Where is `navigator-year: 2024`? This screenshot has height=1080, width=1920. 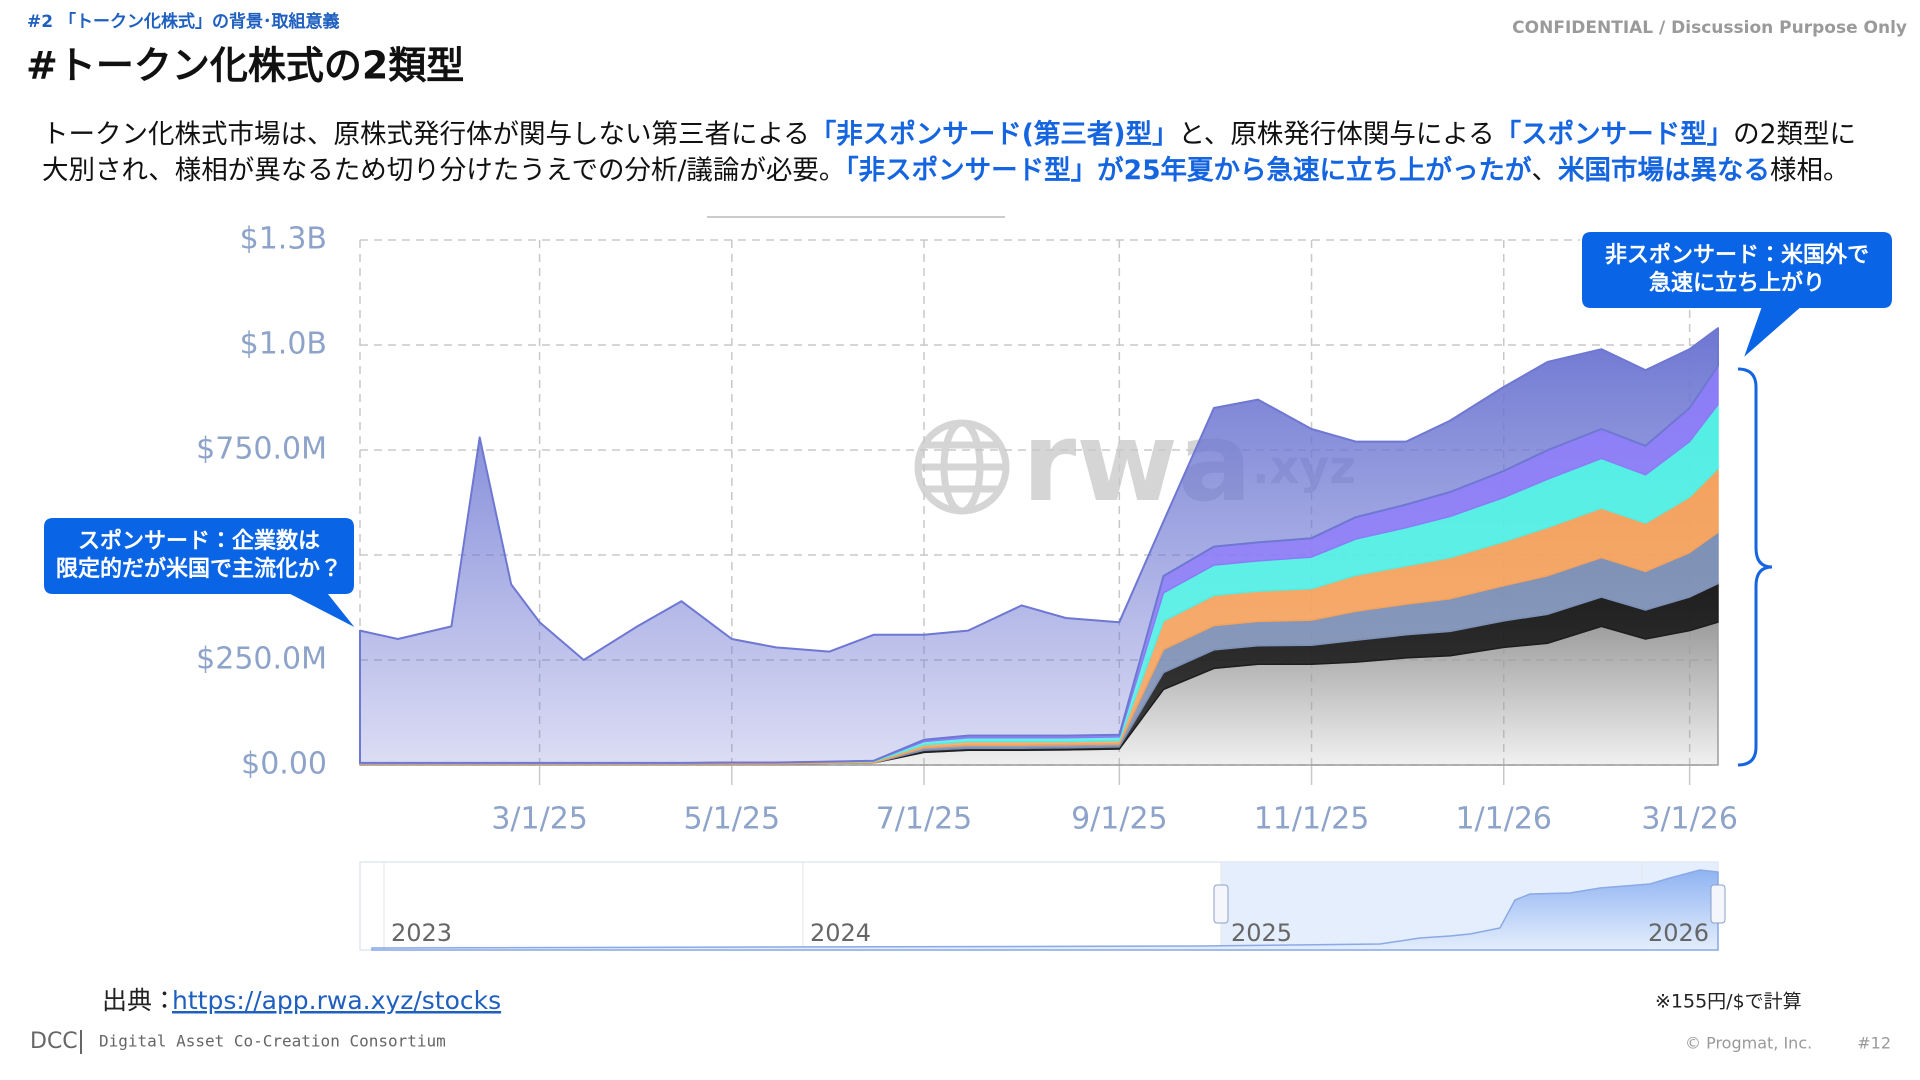
navigator-year: 2024 is located at coordinates (840, 933).